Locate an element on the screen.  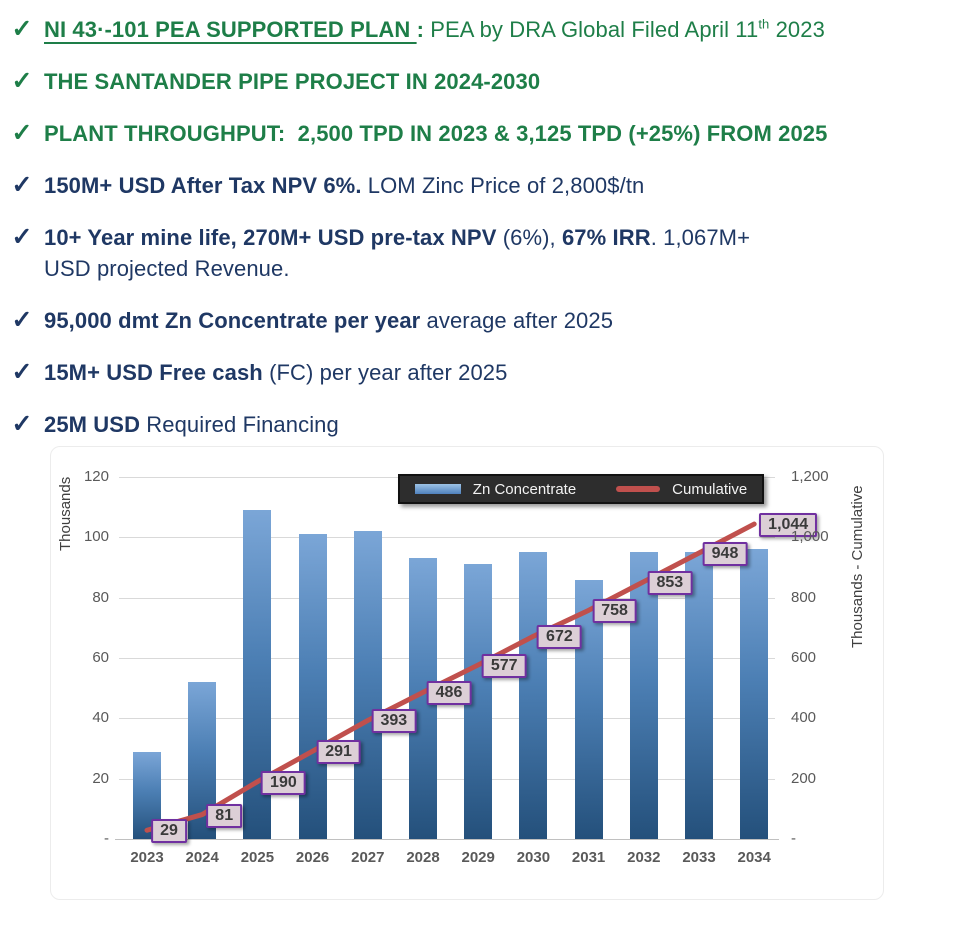
cumulative-label-2023: 29 is located at coordinates (169, 831).